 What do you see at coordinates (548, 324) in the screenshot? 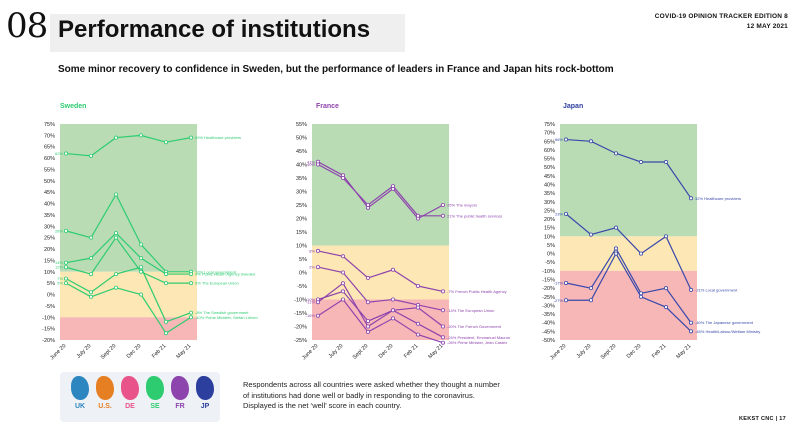
I see `y-tick-label: -40%` at bounding box center [548, 324].